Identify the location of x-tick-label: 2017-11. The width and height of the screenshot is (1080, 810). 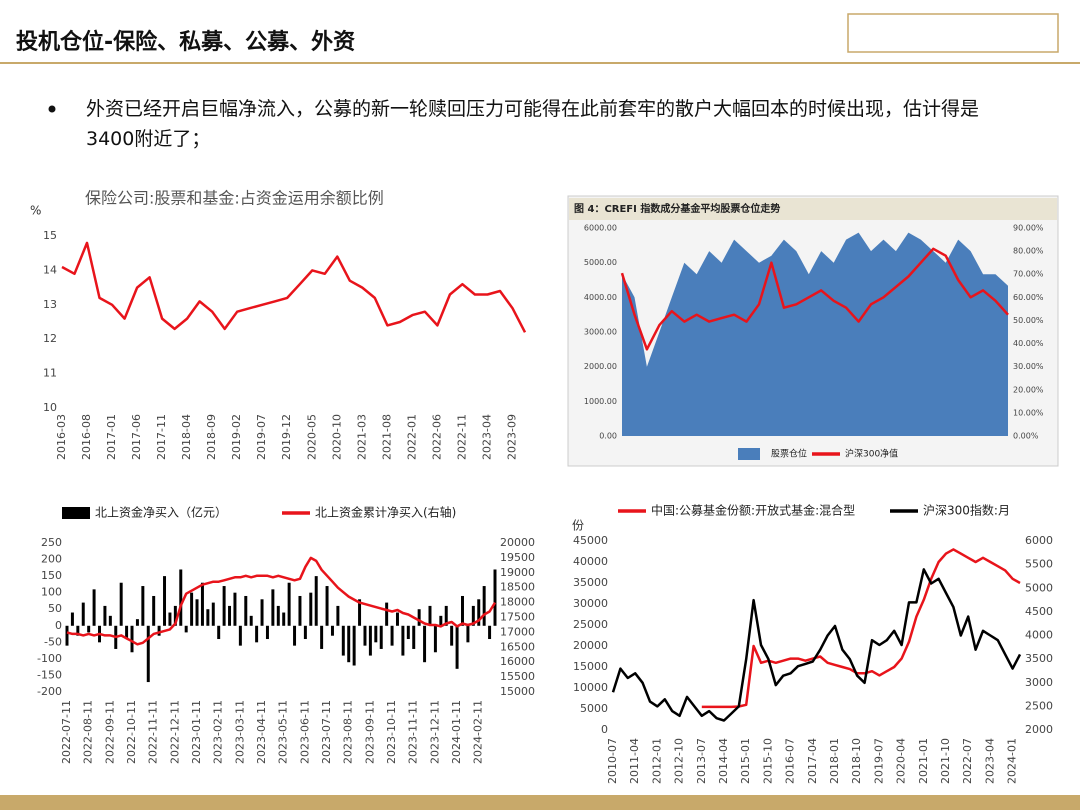
(161, 437).